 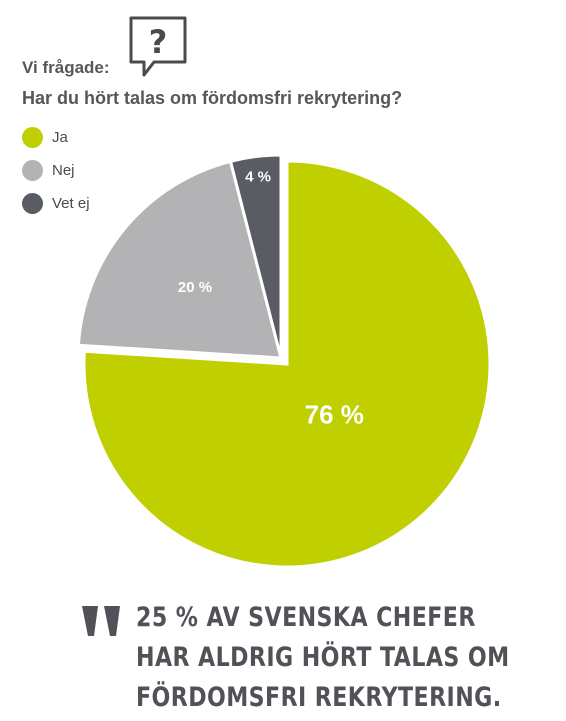 What do you see at coordinates (195, 287) in the screenshot?
I see `pie-label-nej: 20 %` at bounding box center [195, 287].